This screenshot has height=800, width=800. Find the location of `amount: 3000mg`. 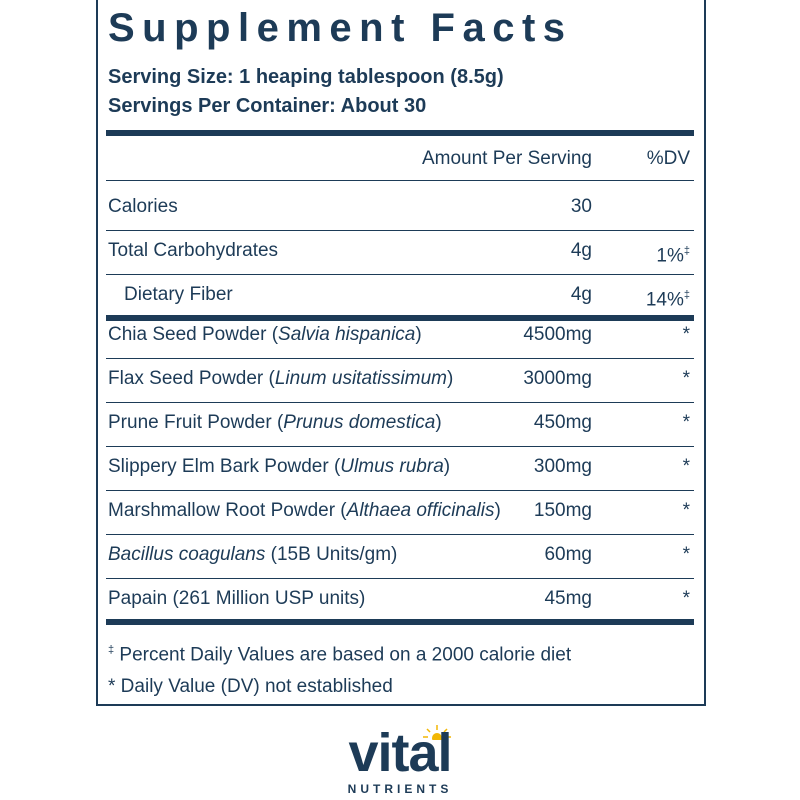

amount: 3000mg is located at coordinates (557, 378).